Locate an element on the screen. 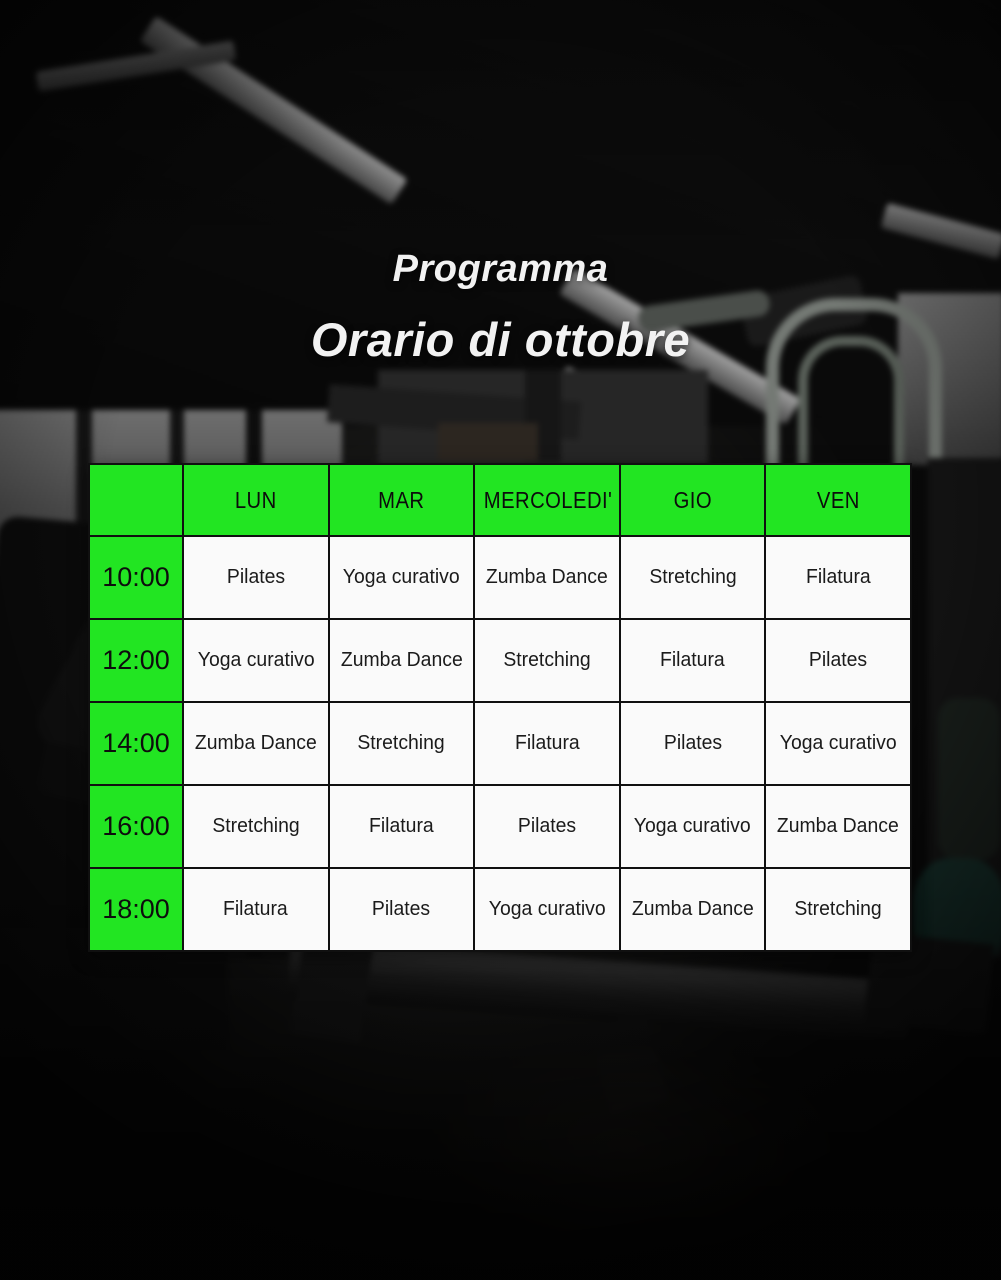  teal-reflection is located at coordinates (969, 779).